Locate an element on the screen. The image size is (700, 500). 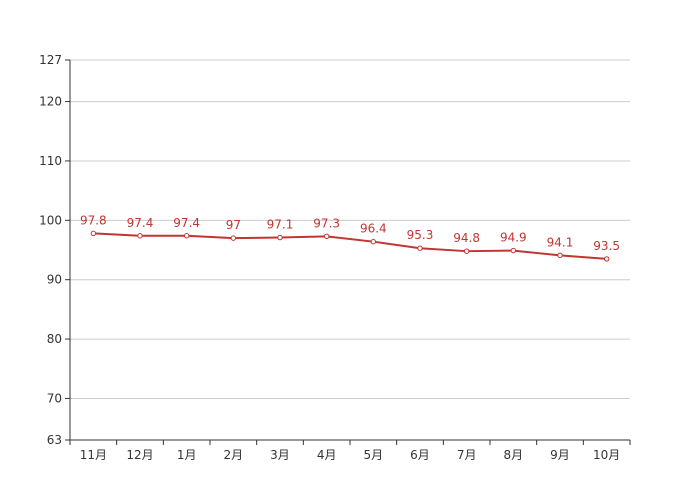
data-label-2: 97.4 is located at coordinates (186, 223).